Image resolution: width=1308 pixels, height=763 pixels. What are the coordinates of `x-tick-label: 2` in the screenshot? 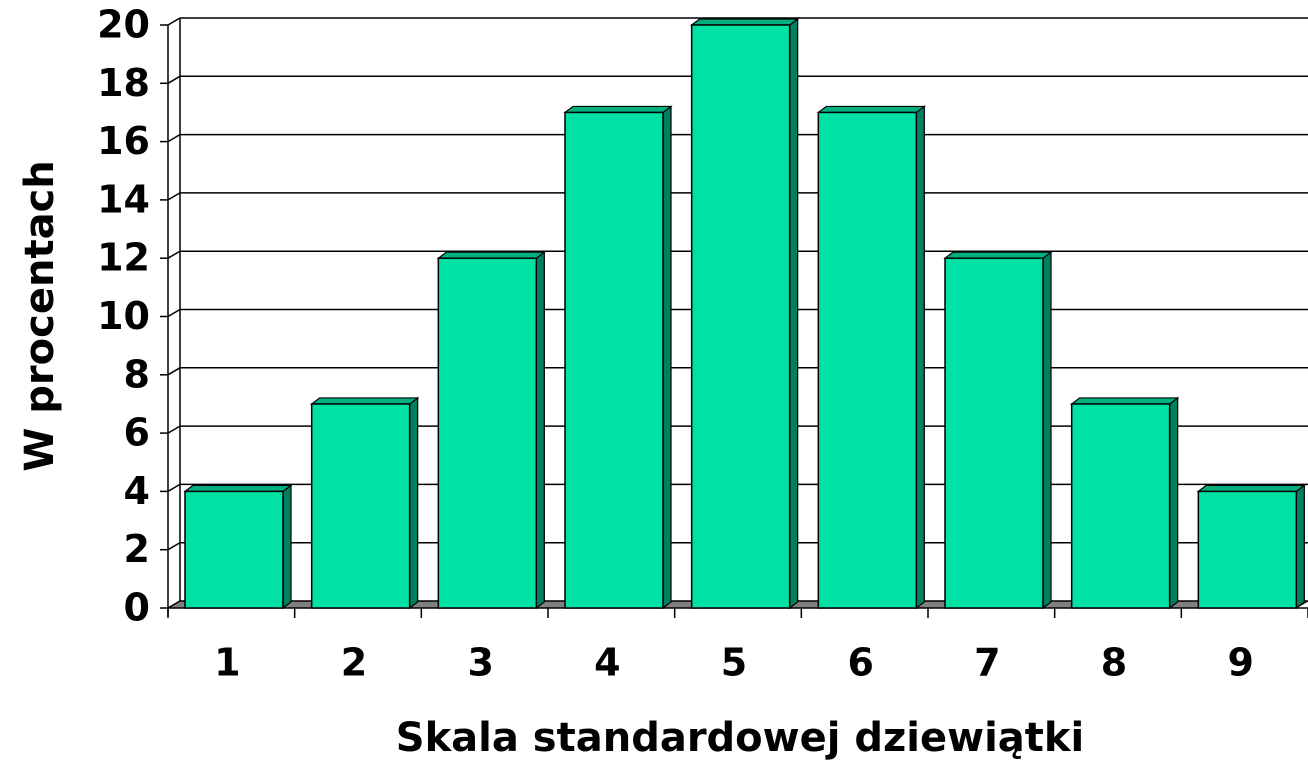 It's located at (354, 663).